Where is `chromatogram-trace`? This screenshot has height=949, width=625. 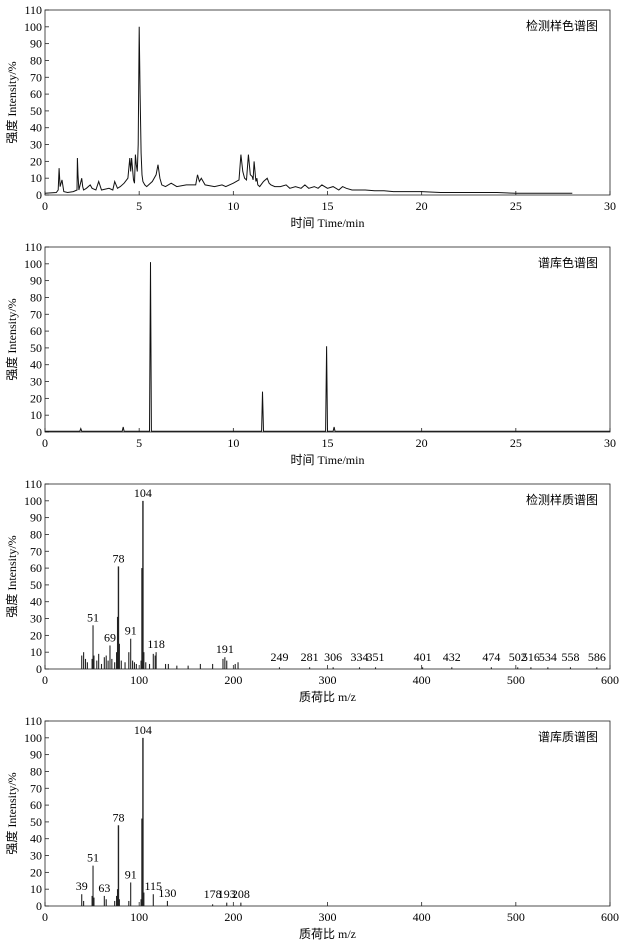 chromatogram-trace is located at coordinates (308, 110).